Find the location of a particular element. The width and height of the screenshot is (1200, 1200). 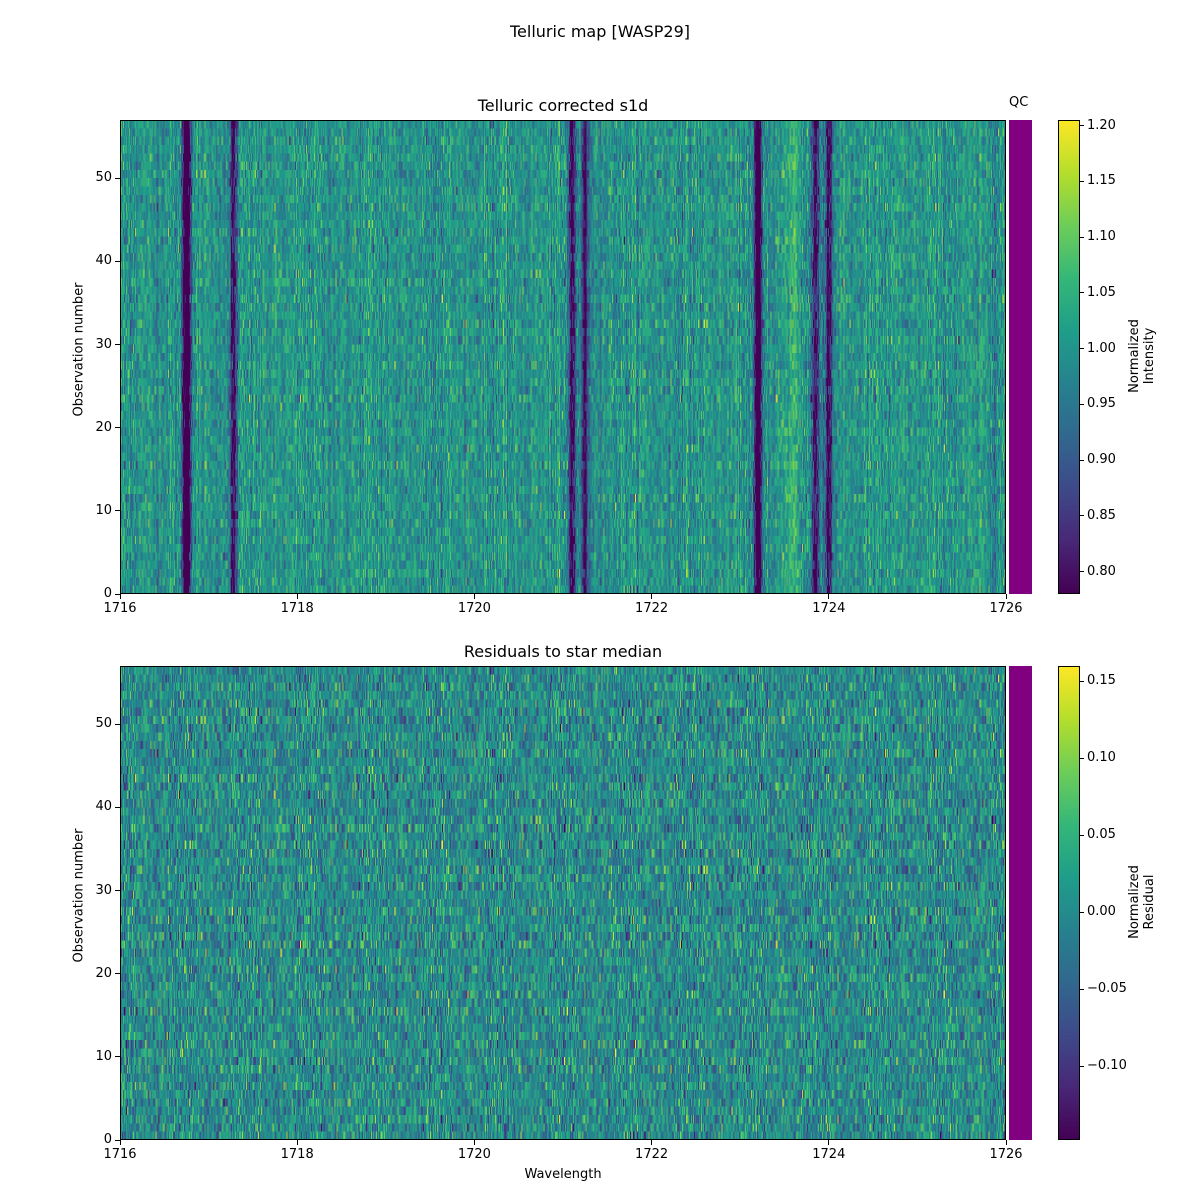

x-tick-label-1-2: 1720 is located at coordinates (474, 1154).